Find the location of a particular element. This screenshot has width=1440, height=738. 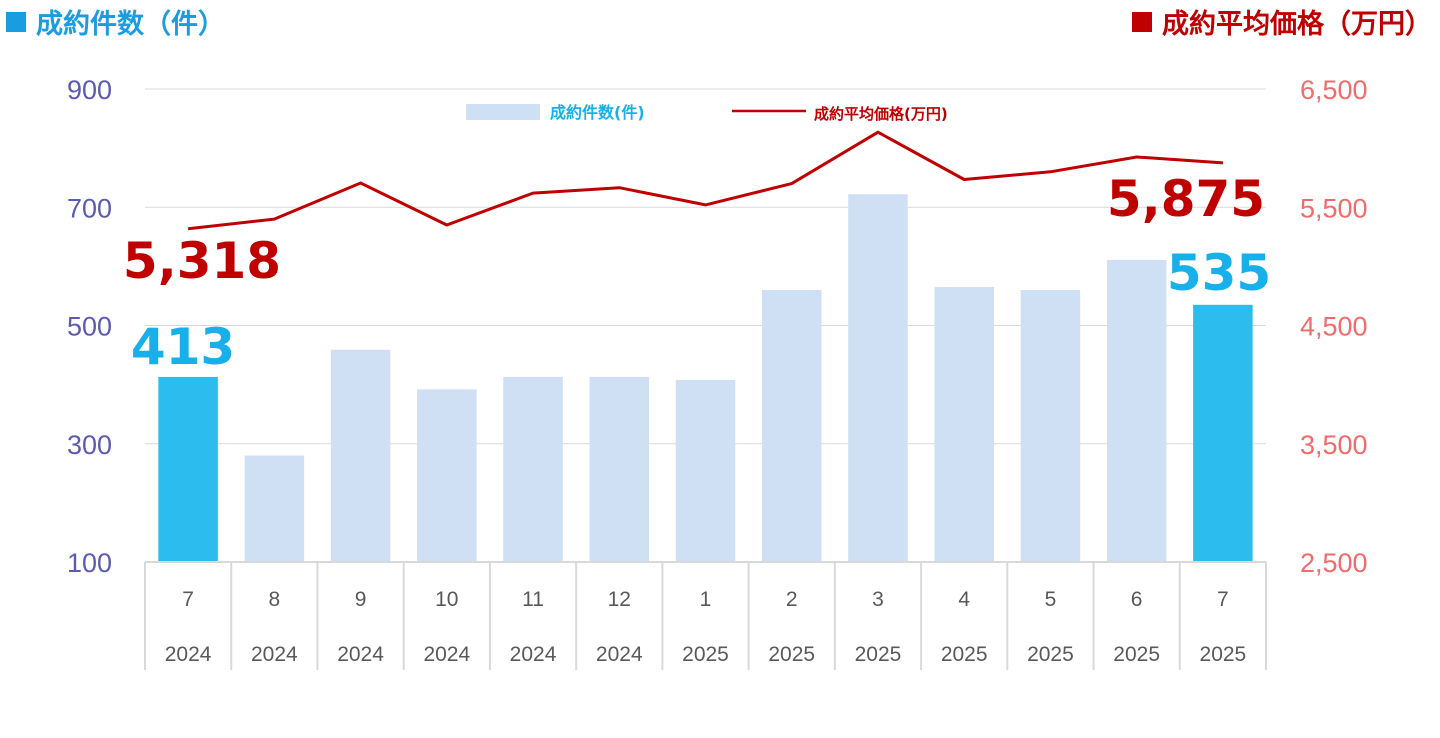

price-line is located at coordinates (705, 180).